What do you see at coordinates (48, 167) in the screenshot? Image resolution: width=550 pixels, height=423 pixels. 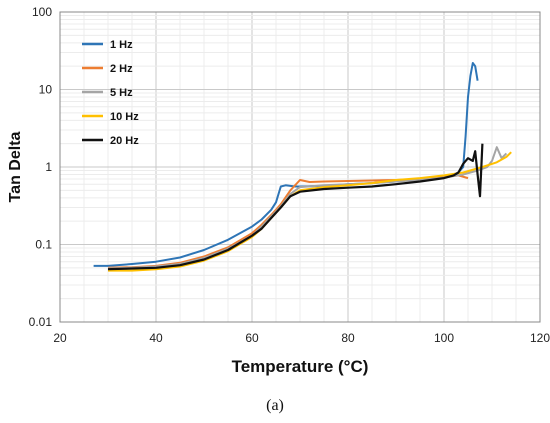 I see `y-tick-label: 1` at bounding box center [48, 167].